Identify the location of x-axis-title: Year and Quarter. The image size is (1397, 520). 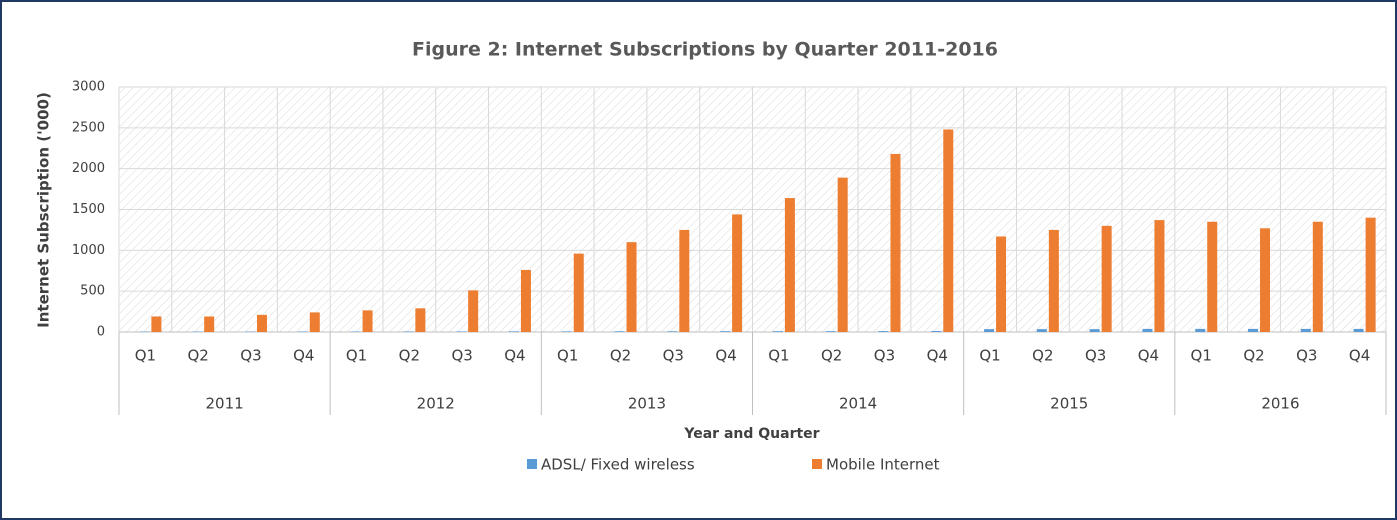
(751, 434).